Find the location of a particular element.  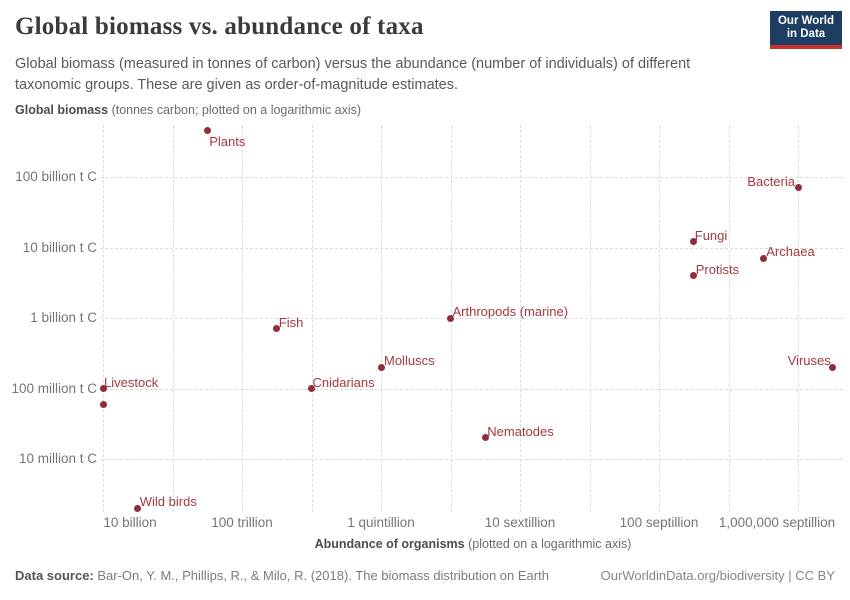

data-point-label: Livestock is located at coordinates (131, 382).